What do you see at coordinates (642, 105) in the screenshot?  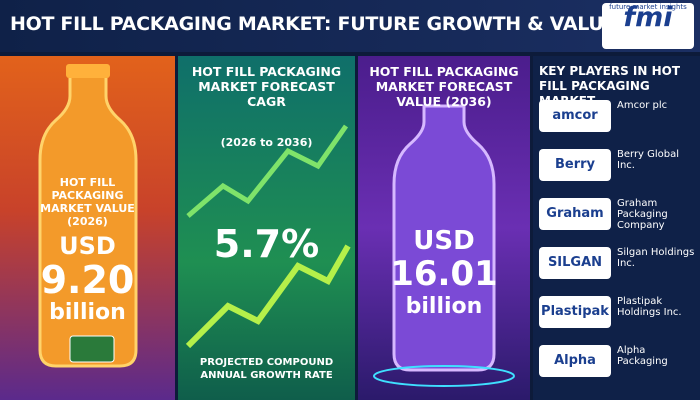 I see `player-name: Amcor plc` at bounding box center [642, 105].